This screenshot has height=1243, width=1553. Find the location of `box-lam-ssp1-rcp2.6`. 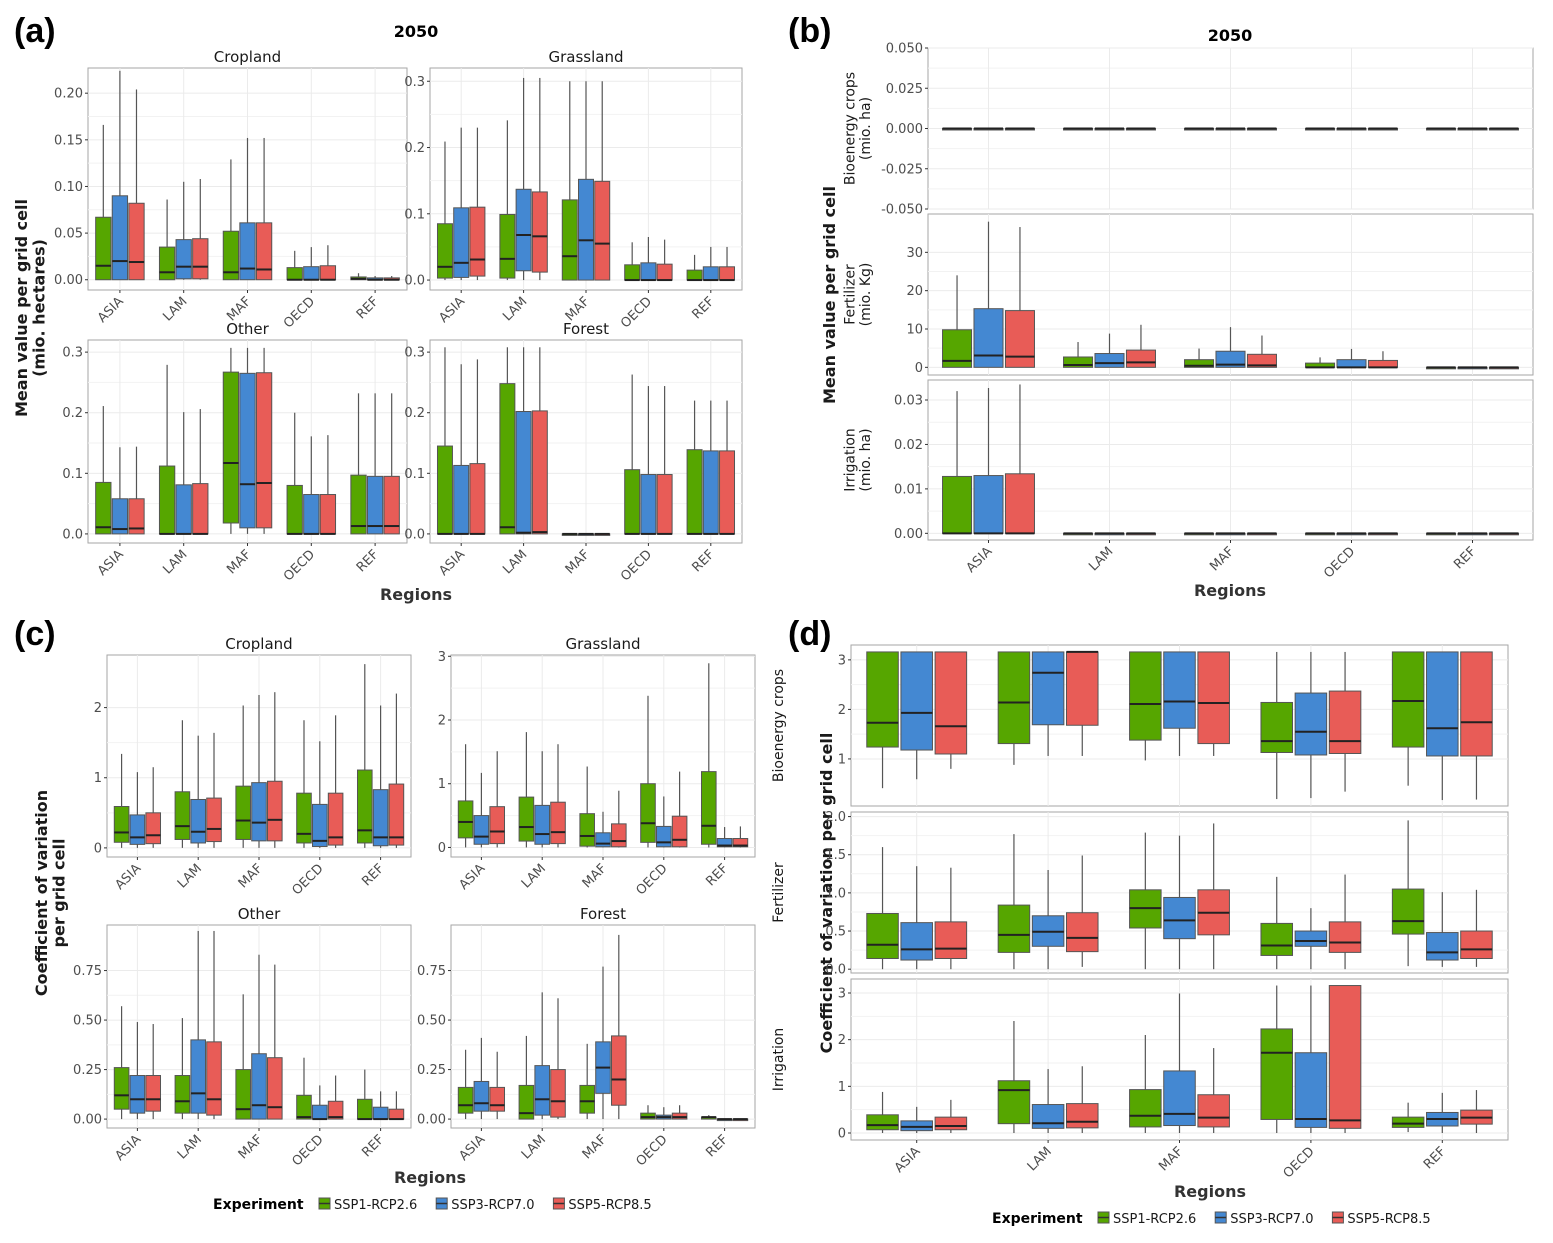

box-lam-ssp1-rcp2.6 is located at coordinates (182, 784).